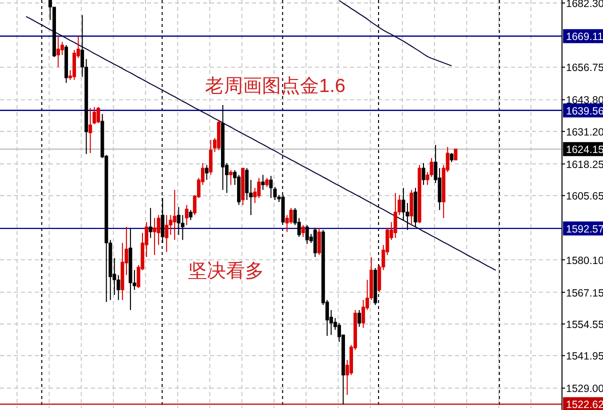 This screenshot has width=603, height=410. Describe the element at coordinates (226, 271) in the screenshot. I see `annotation: 坚决看多` at that location.